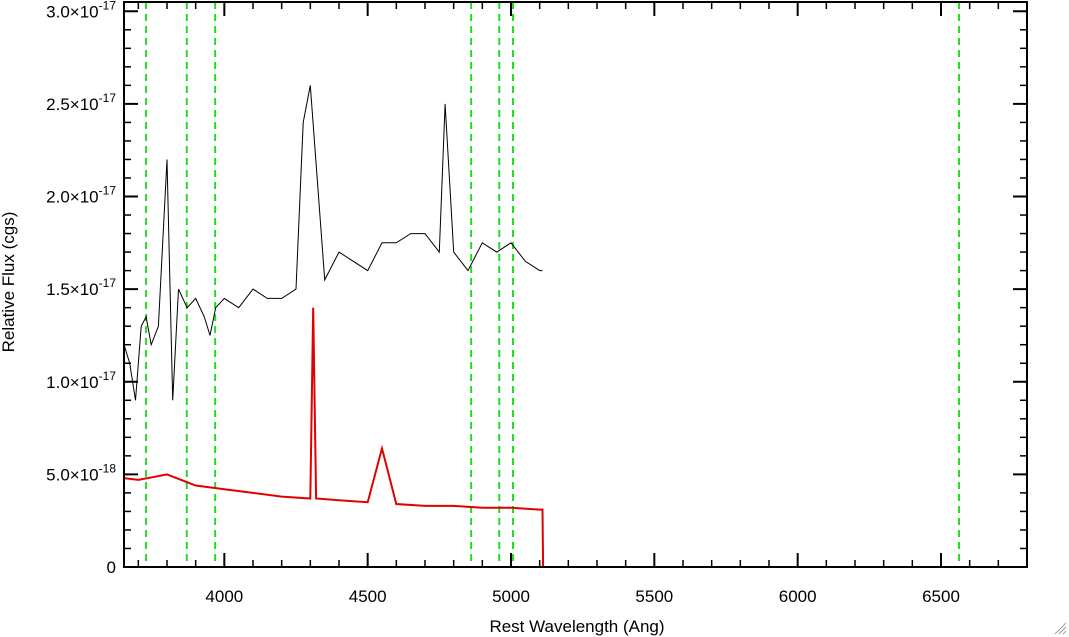  Describe the element at coordinates (941, 596) in the screenshot. I see `x-tick-label: 6500` at that location.